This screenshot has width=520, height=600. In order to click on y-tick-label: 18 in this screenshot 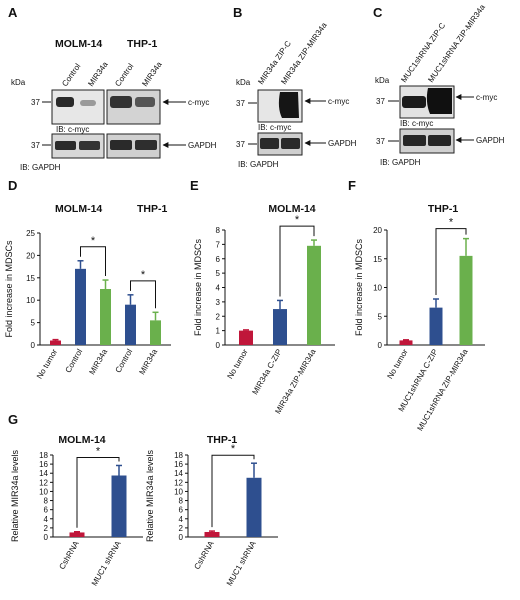, I will do `click(178, 455)`.